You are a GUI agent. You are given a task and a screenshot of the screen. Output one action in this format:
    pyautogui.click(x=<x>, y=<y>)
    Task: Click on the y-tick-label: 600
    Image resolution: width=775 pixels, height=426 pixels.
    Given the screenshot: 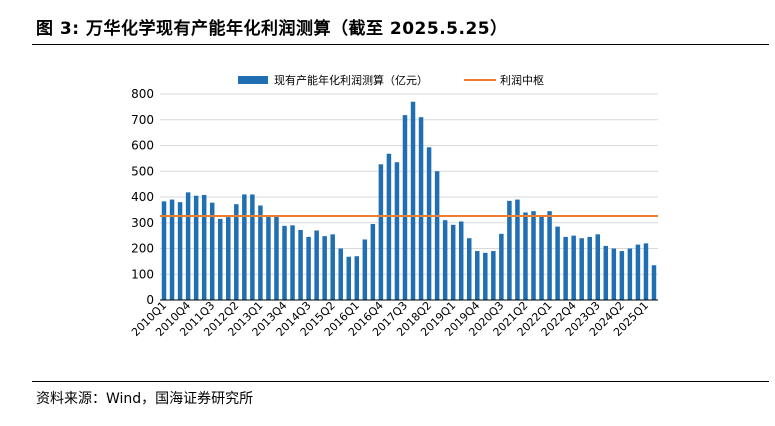 What is the action you would take?
    pyautogui.click(x=142, y=146)
    